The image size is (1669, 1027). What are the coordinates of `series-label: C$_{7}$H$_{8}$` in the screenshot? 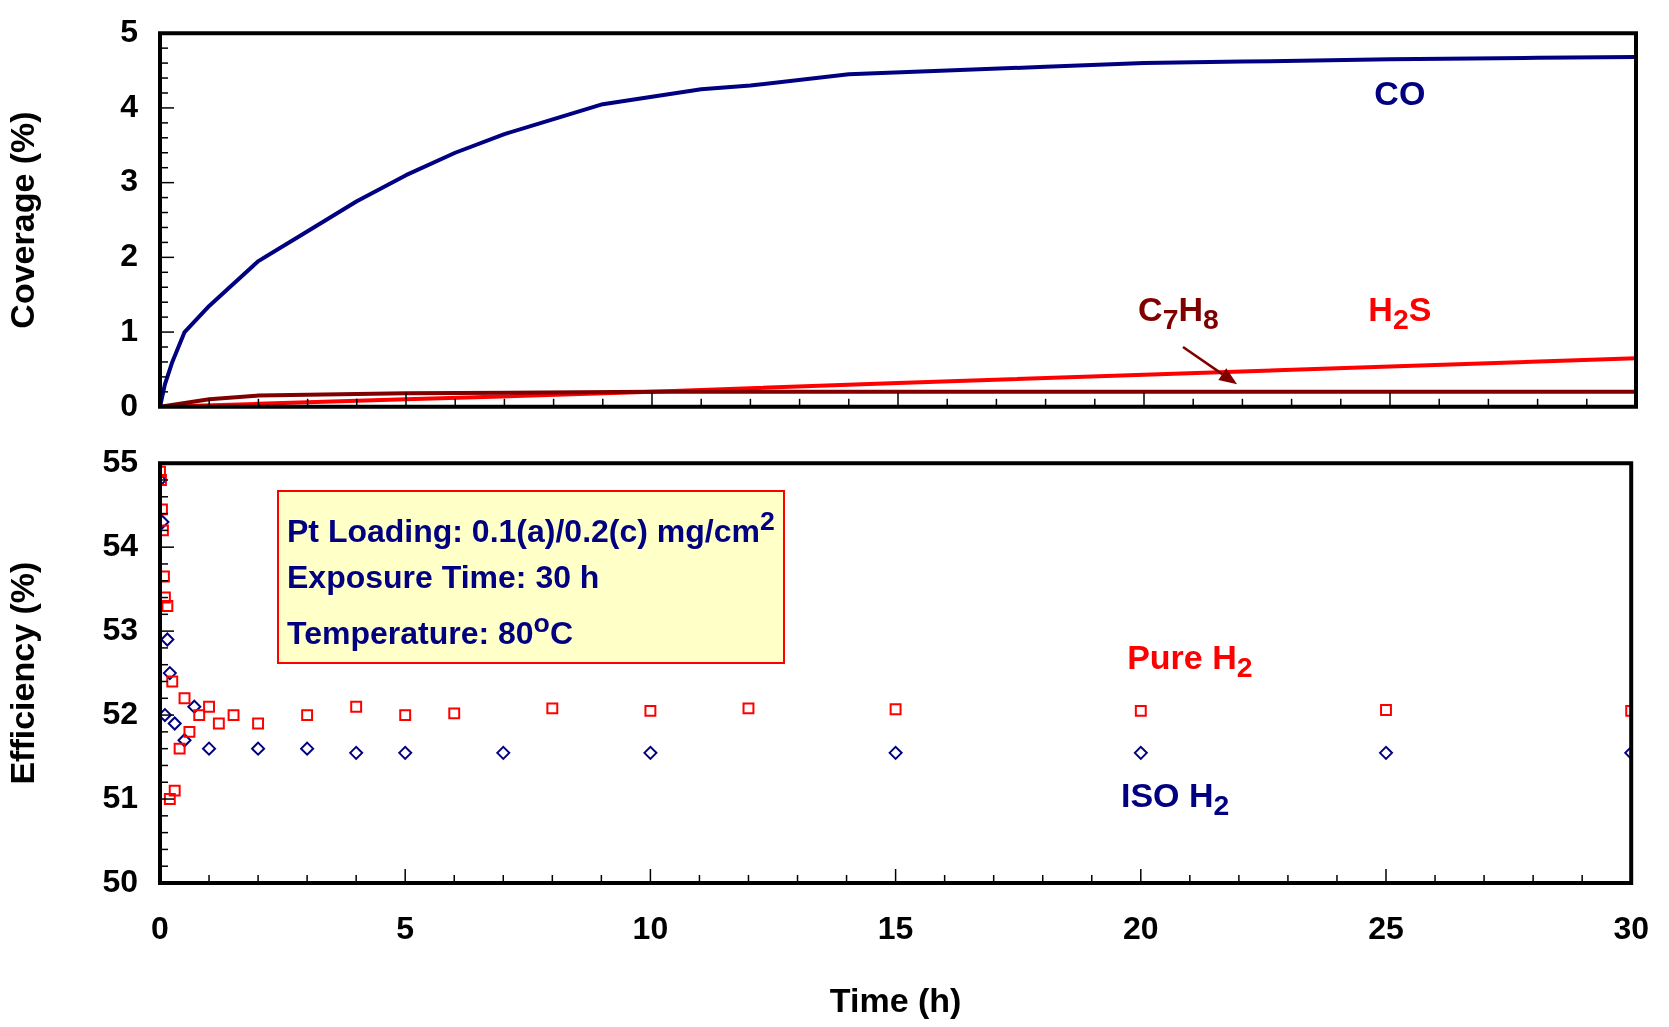 It's located at (1178, 313).